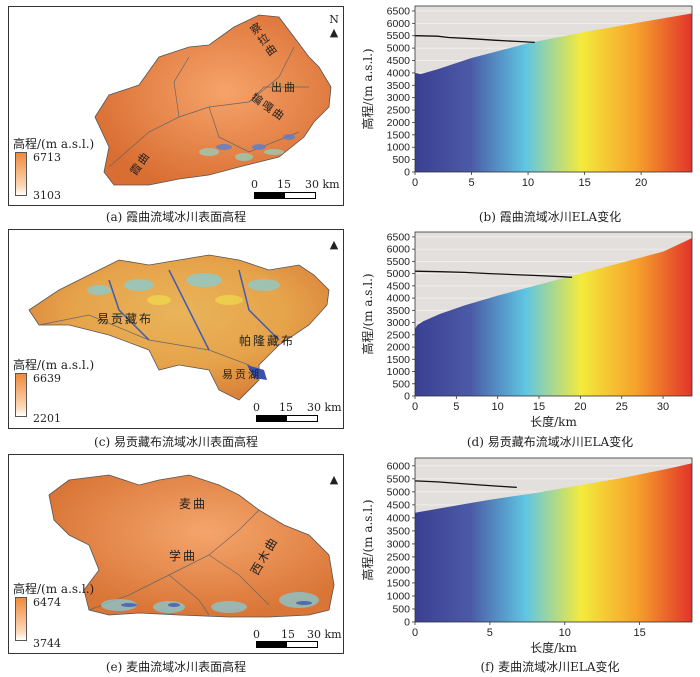  Describe the element at coordinates (47, 602) in the screenshot. I see `legend-max: 6474` at that location.